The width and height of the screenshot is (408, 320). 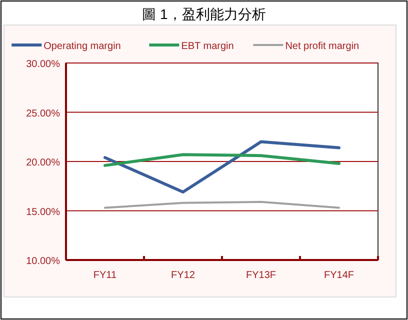 I want to click on x-tick-label: FY11, so click(x=105, y=275).